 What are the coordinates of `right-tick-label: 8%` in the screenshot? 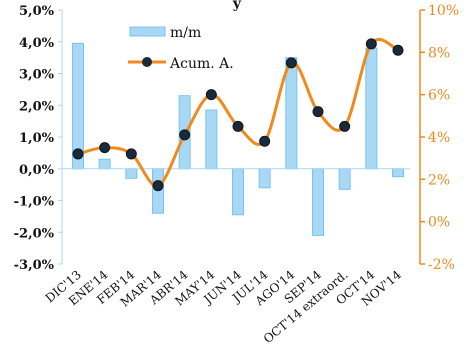 It's located at (439, 53).